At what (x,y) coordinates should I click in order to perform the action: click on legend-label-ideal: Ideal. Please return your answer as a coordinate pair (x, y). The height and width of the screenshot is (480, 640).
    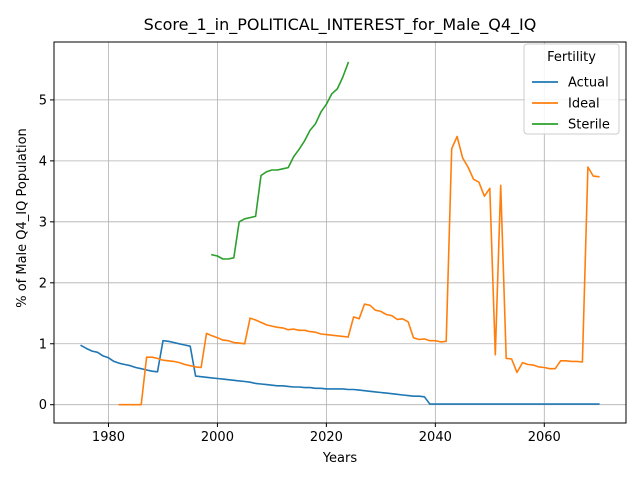
    Looking at the image, I should click on (584, 104).